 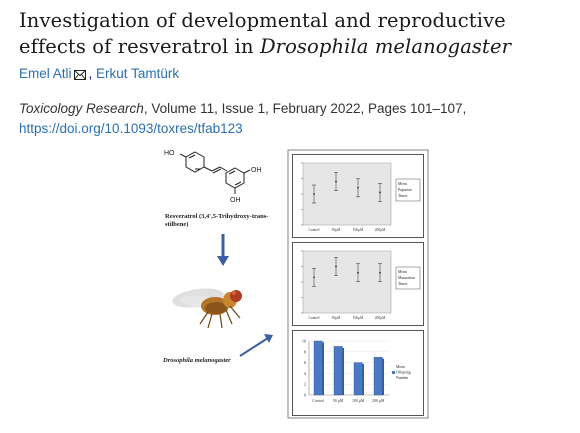 I want to click on diagonal-arrow-icon, so click(x=256, y=345).